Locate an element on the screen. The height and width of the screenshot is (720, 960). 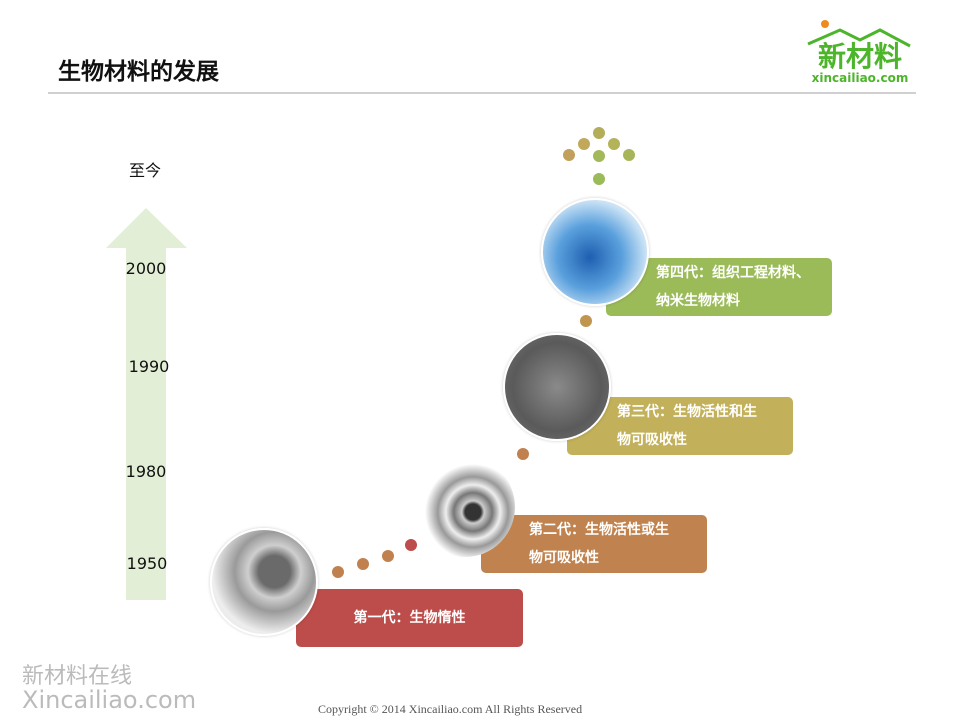
generation-3-label-cont: 物可吸收性 is located at coordinates (652, 440).